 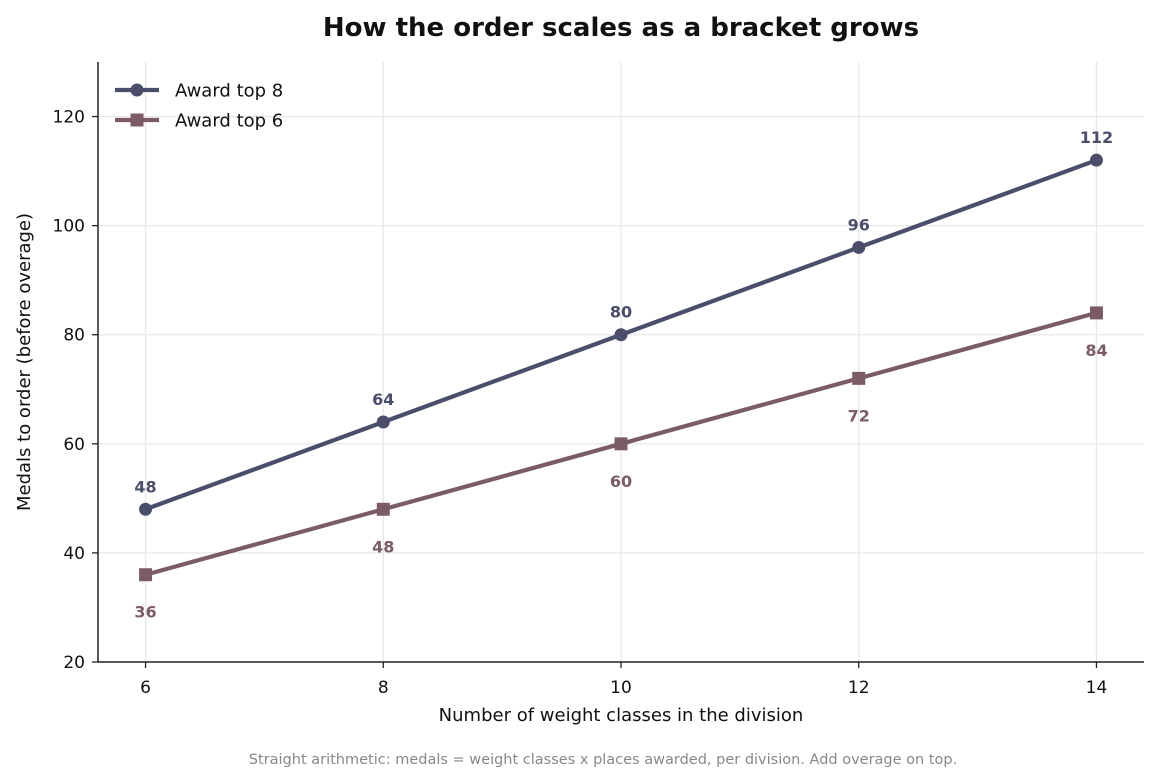 What do you see at coordinates (145, 688) in the screenshot?
I see `x-tick-label: 6` at bounding box center [145, 688].